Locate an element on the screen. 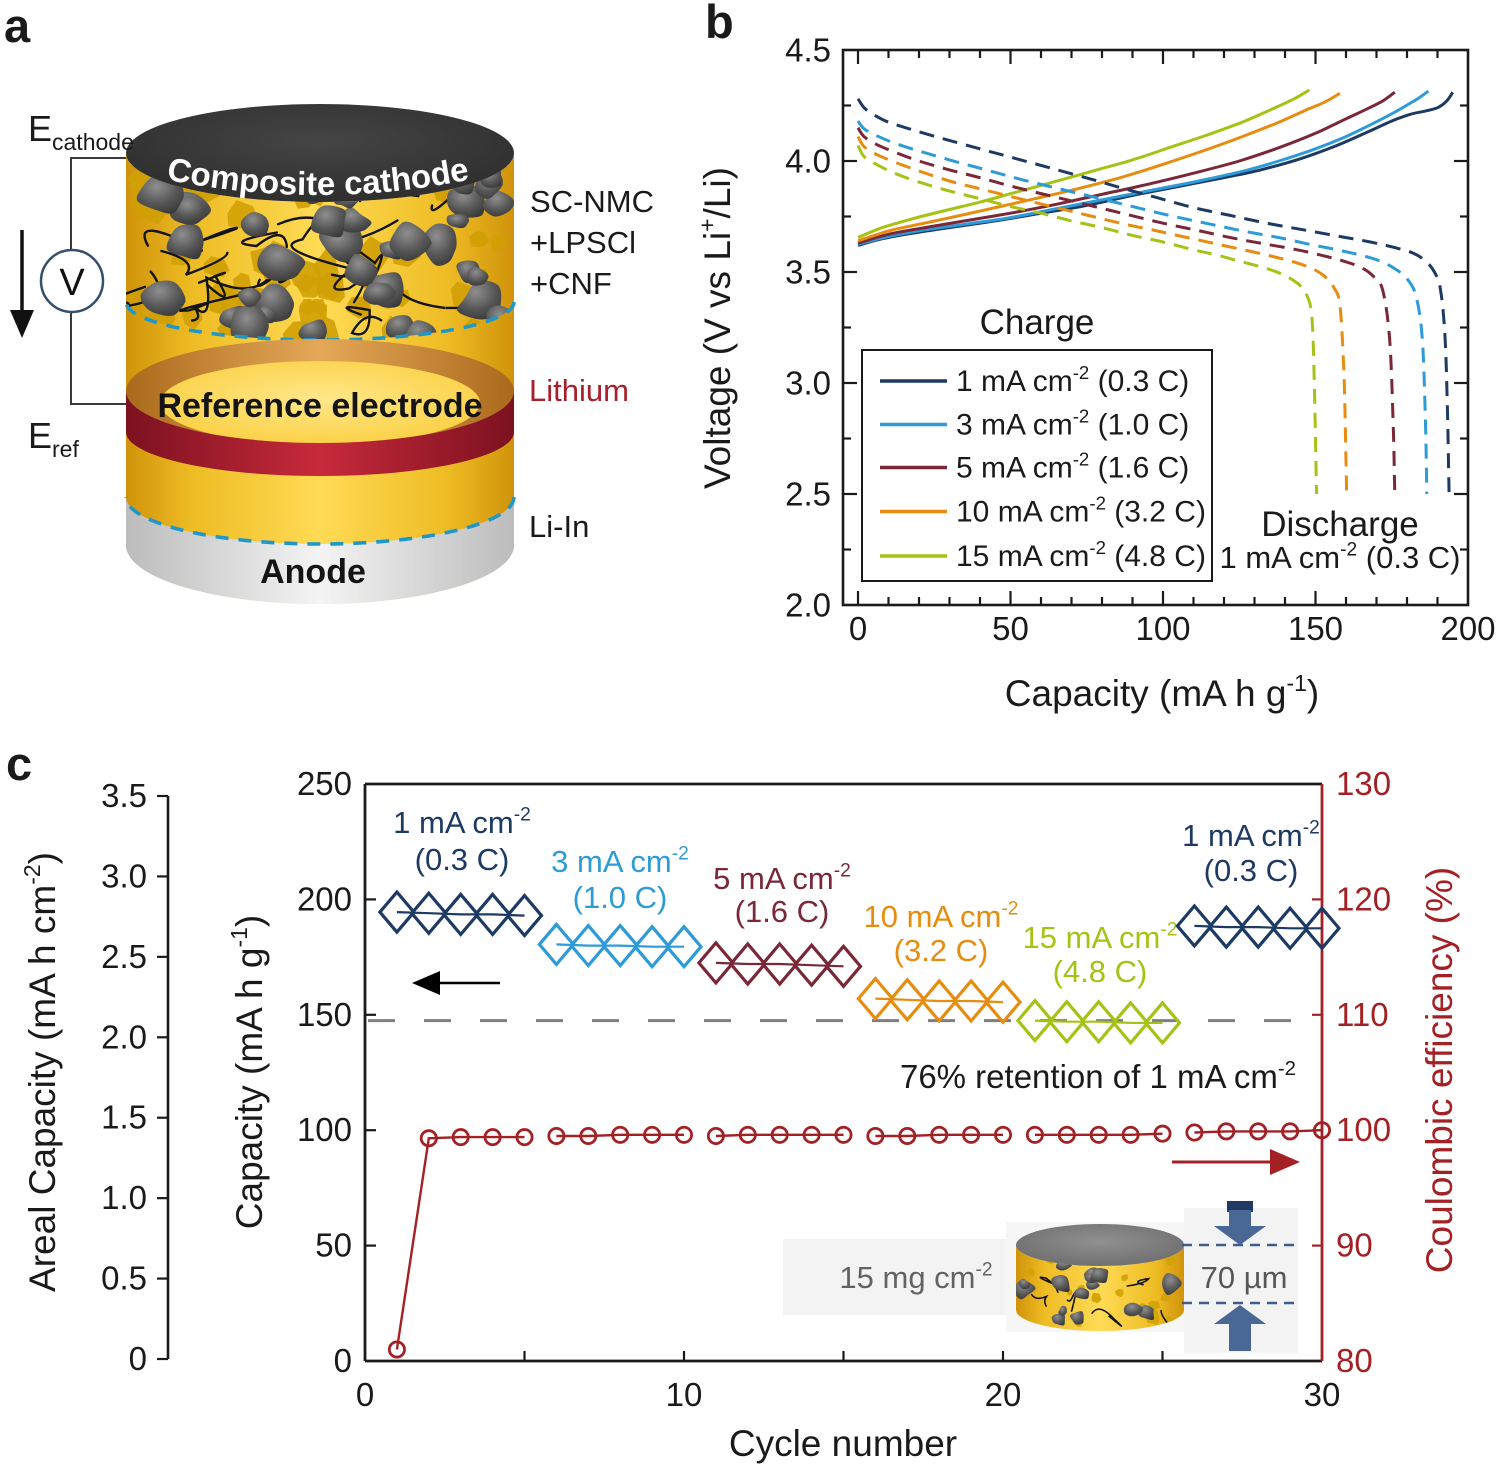 This screenshot has height=1471, width=1500. y-tick-label: 0 is located at coordinates (343, 1360).